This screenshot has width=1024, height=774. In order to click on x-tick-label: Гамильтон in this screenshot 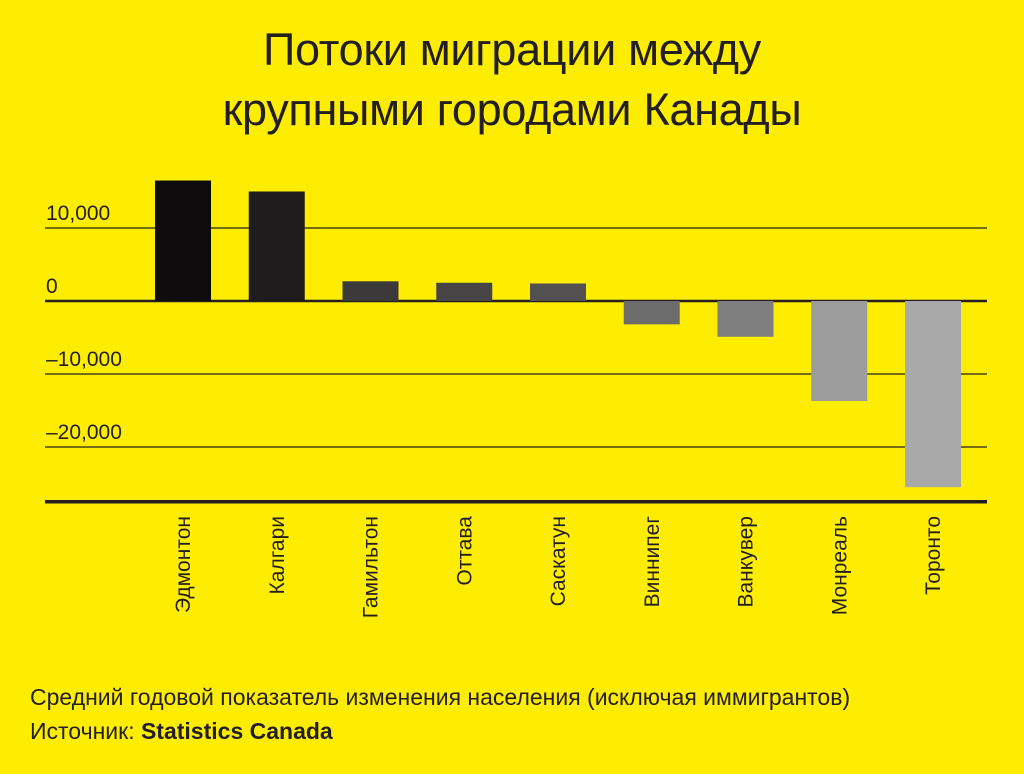, I will do `click(371, 567)`.